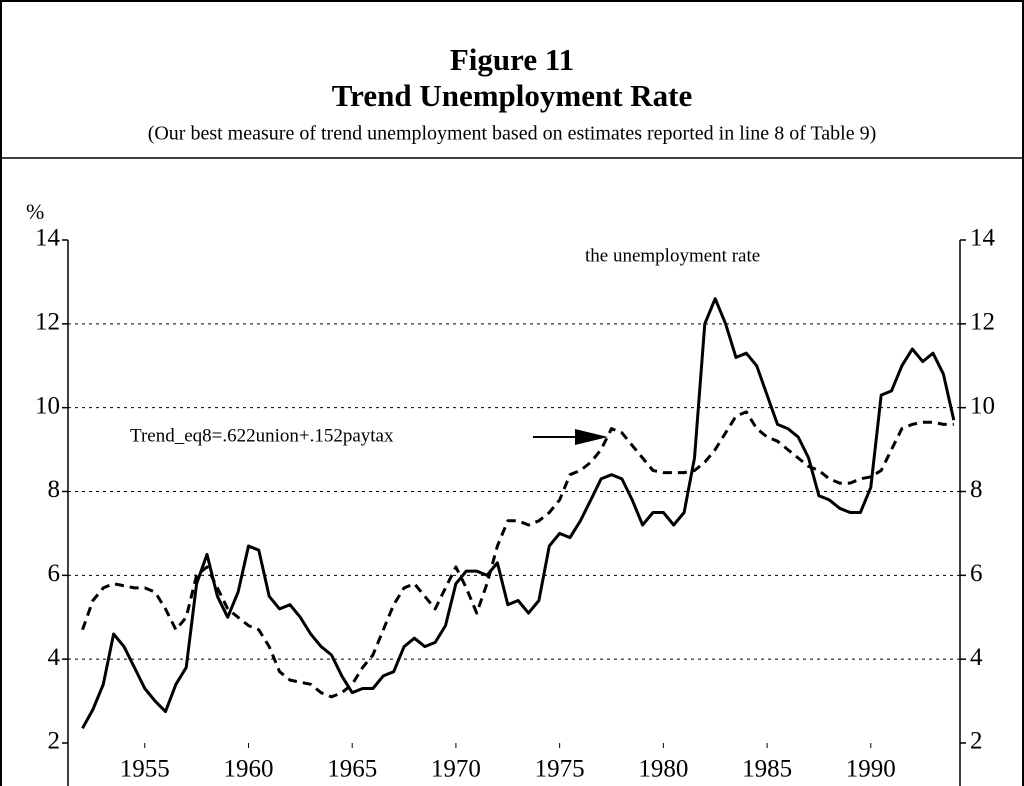 The image size is (1024, 786). I want to click on series-annotation: the unemployment rate, so click(672, 255).